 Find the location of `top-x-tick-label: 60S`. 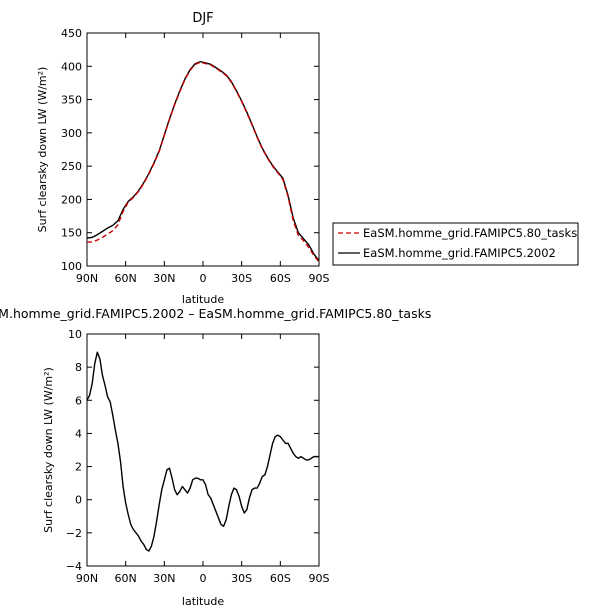

top-x-tick-label: 60S is located at coordinates (280, 278).